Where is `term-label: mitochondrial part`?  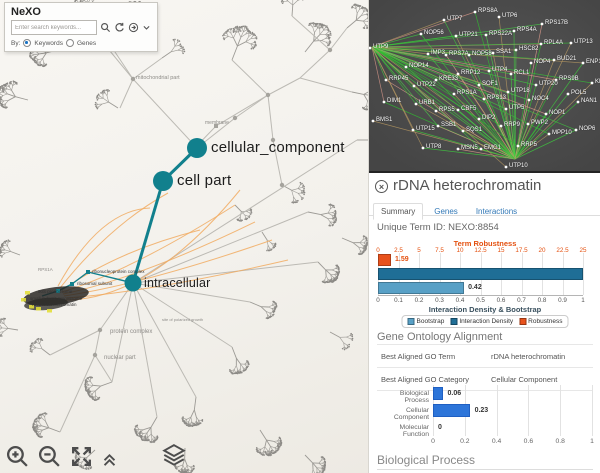
term-label: mitochondrial part is located at coordinates (158, 78).